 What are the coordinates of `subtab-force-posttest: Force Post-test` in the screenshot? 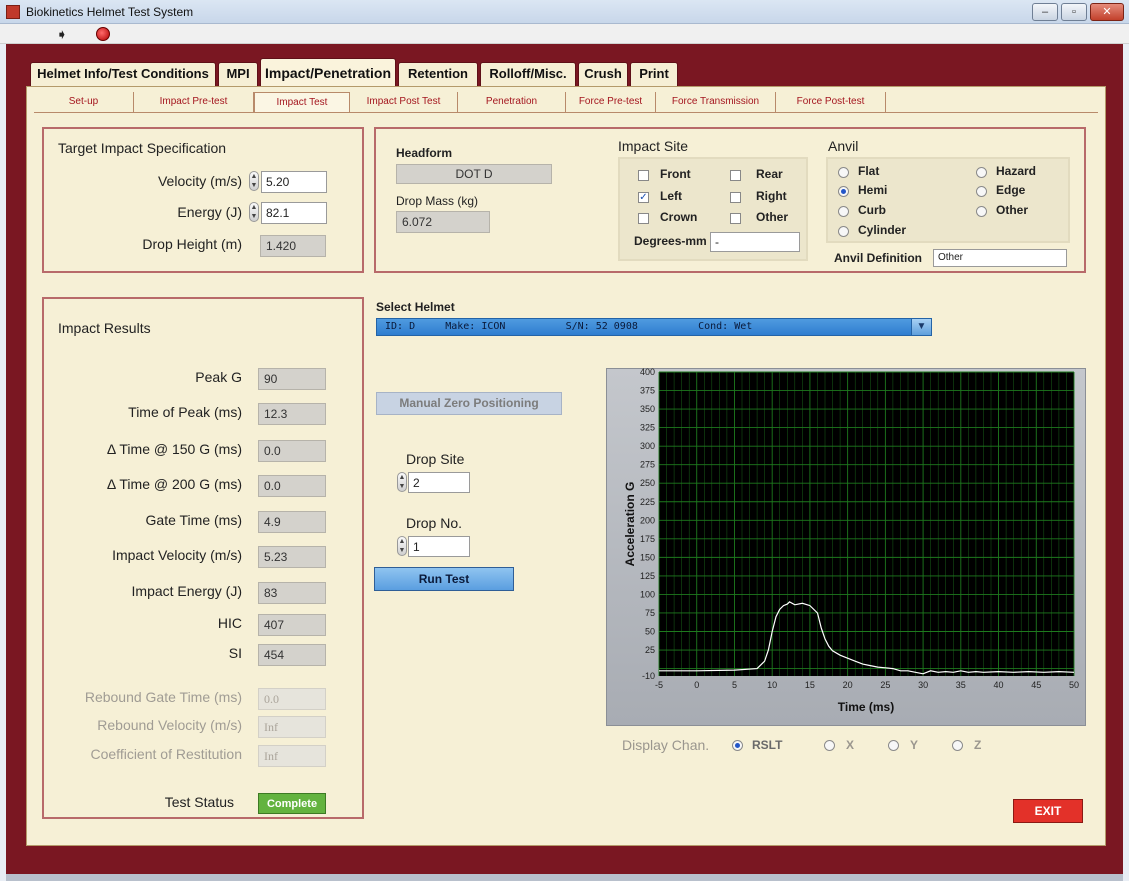 It's located at (831, 102).